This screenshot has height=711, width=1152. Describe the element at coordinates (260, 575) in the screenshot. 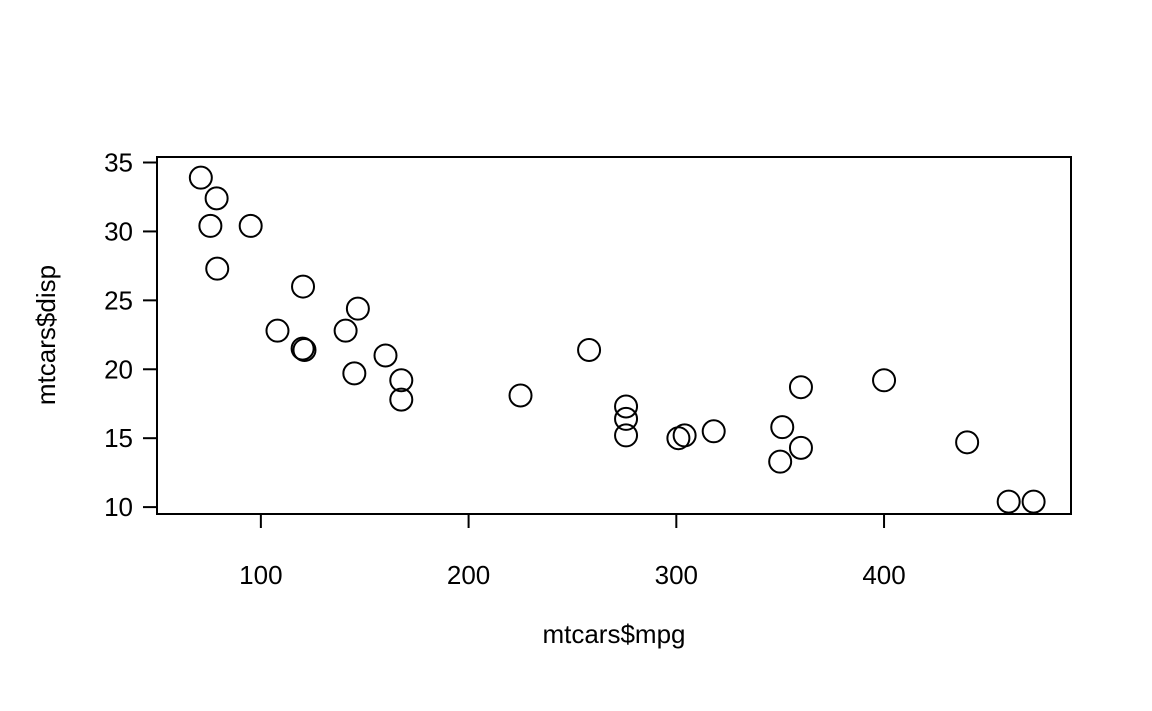

I see `x-tick-label: 100` at that location.